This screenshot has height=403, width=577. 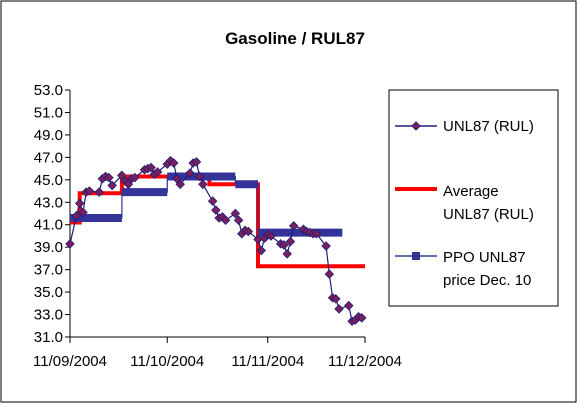 I want to click on y-tick-label: 45.0, so click(x=48, y=180).